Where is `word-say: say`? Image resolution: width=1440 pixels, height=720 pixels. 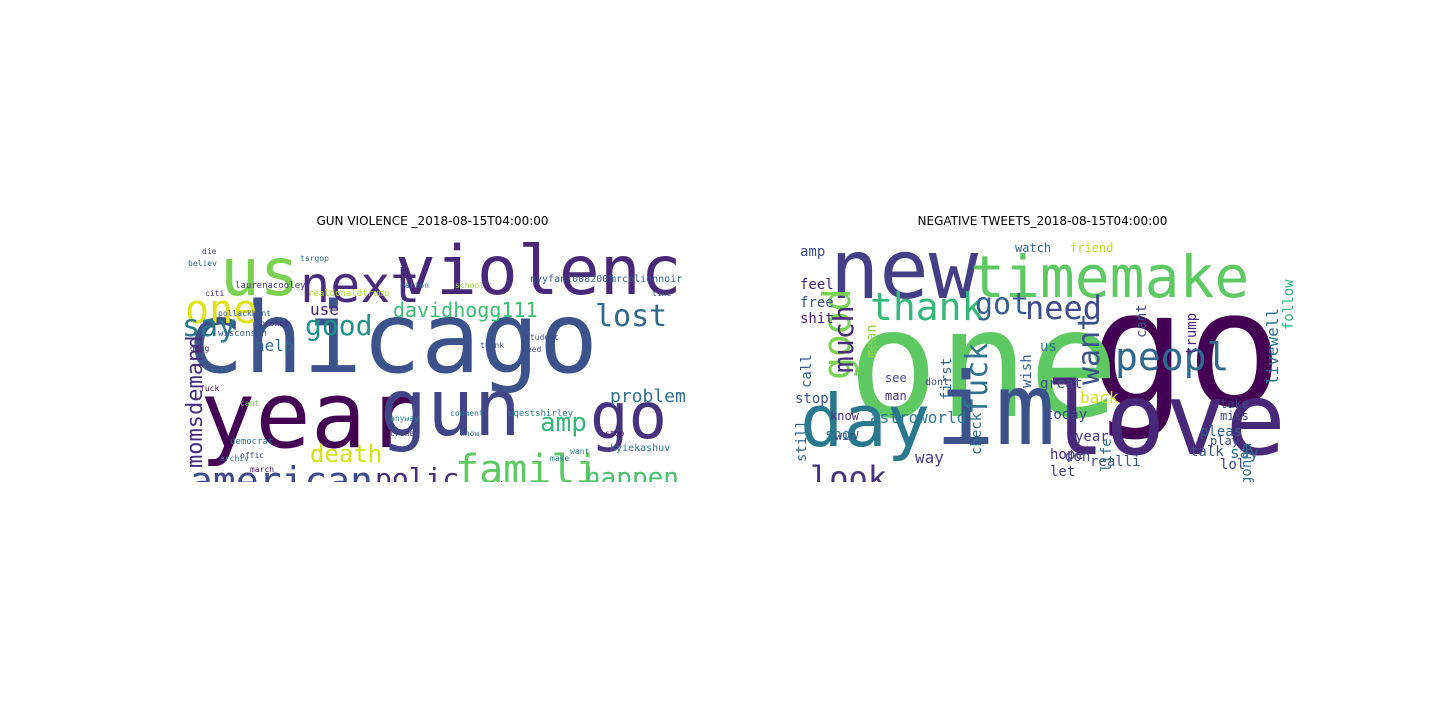 word-say: say is located at coordinates (1244, 452).